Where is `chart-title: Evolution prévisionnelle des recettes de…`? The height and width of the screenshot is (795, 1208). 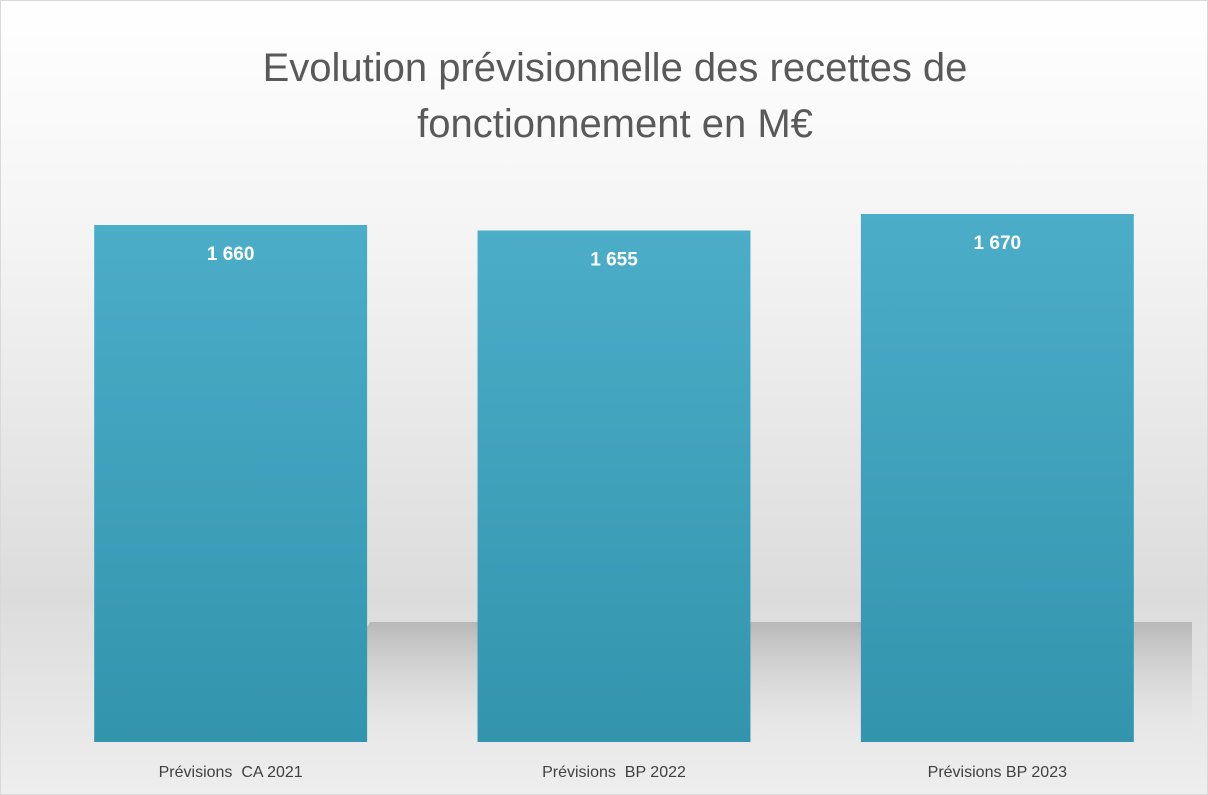 chart-title: Evolution prévisionnelle des recettes de… is located at coordinates (615, 96).